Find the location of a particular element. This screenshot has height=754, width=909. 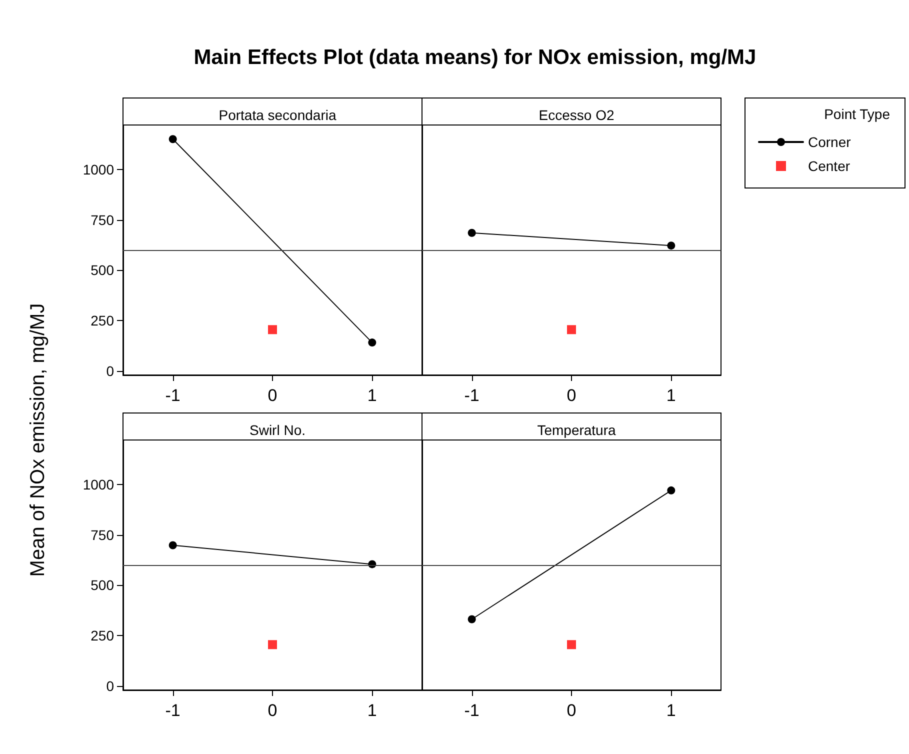

chart-subtitle: Eccesso O2 is located at coordinates (576, 115).